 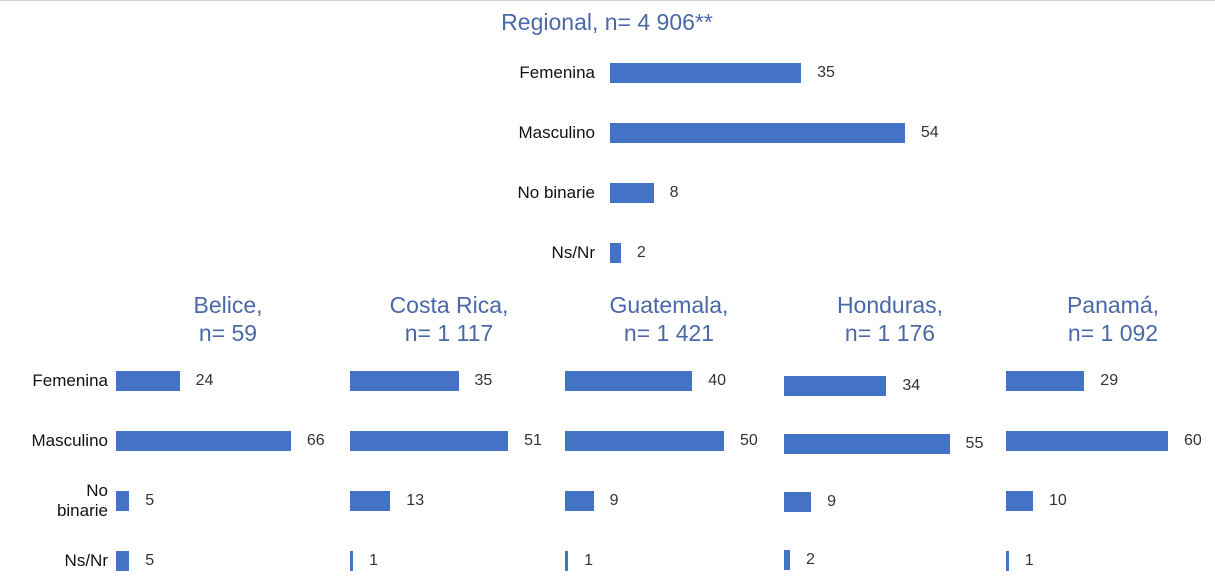 I want to click on value-label: 60, so click(x=1193, y=440).